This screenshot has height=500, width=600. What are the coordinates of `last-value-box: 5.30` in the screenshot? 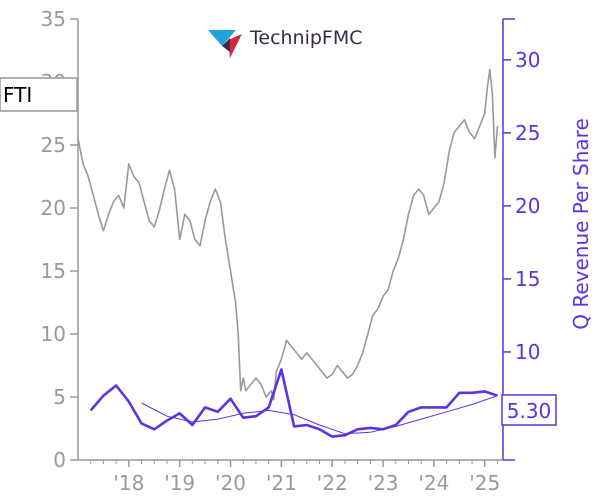 It's located at (529, 410).